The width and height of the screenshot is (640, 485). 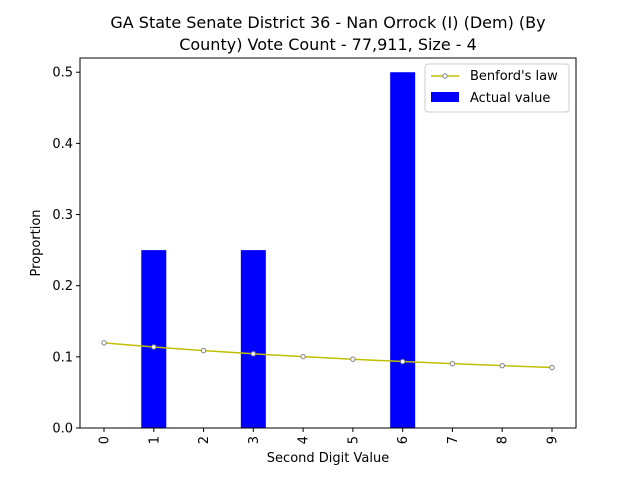 What do you see at coordinates (503, 440) in the screenshot?
I see `x-tick-label: 8` at bounding box center [503, 440].